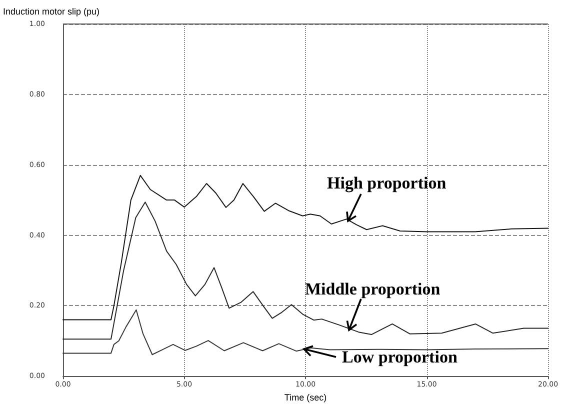  What do you see at coordinates (400, 357) in the screenshot?
I see `annotation: Low proportion` at bounding box center [400, 357].